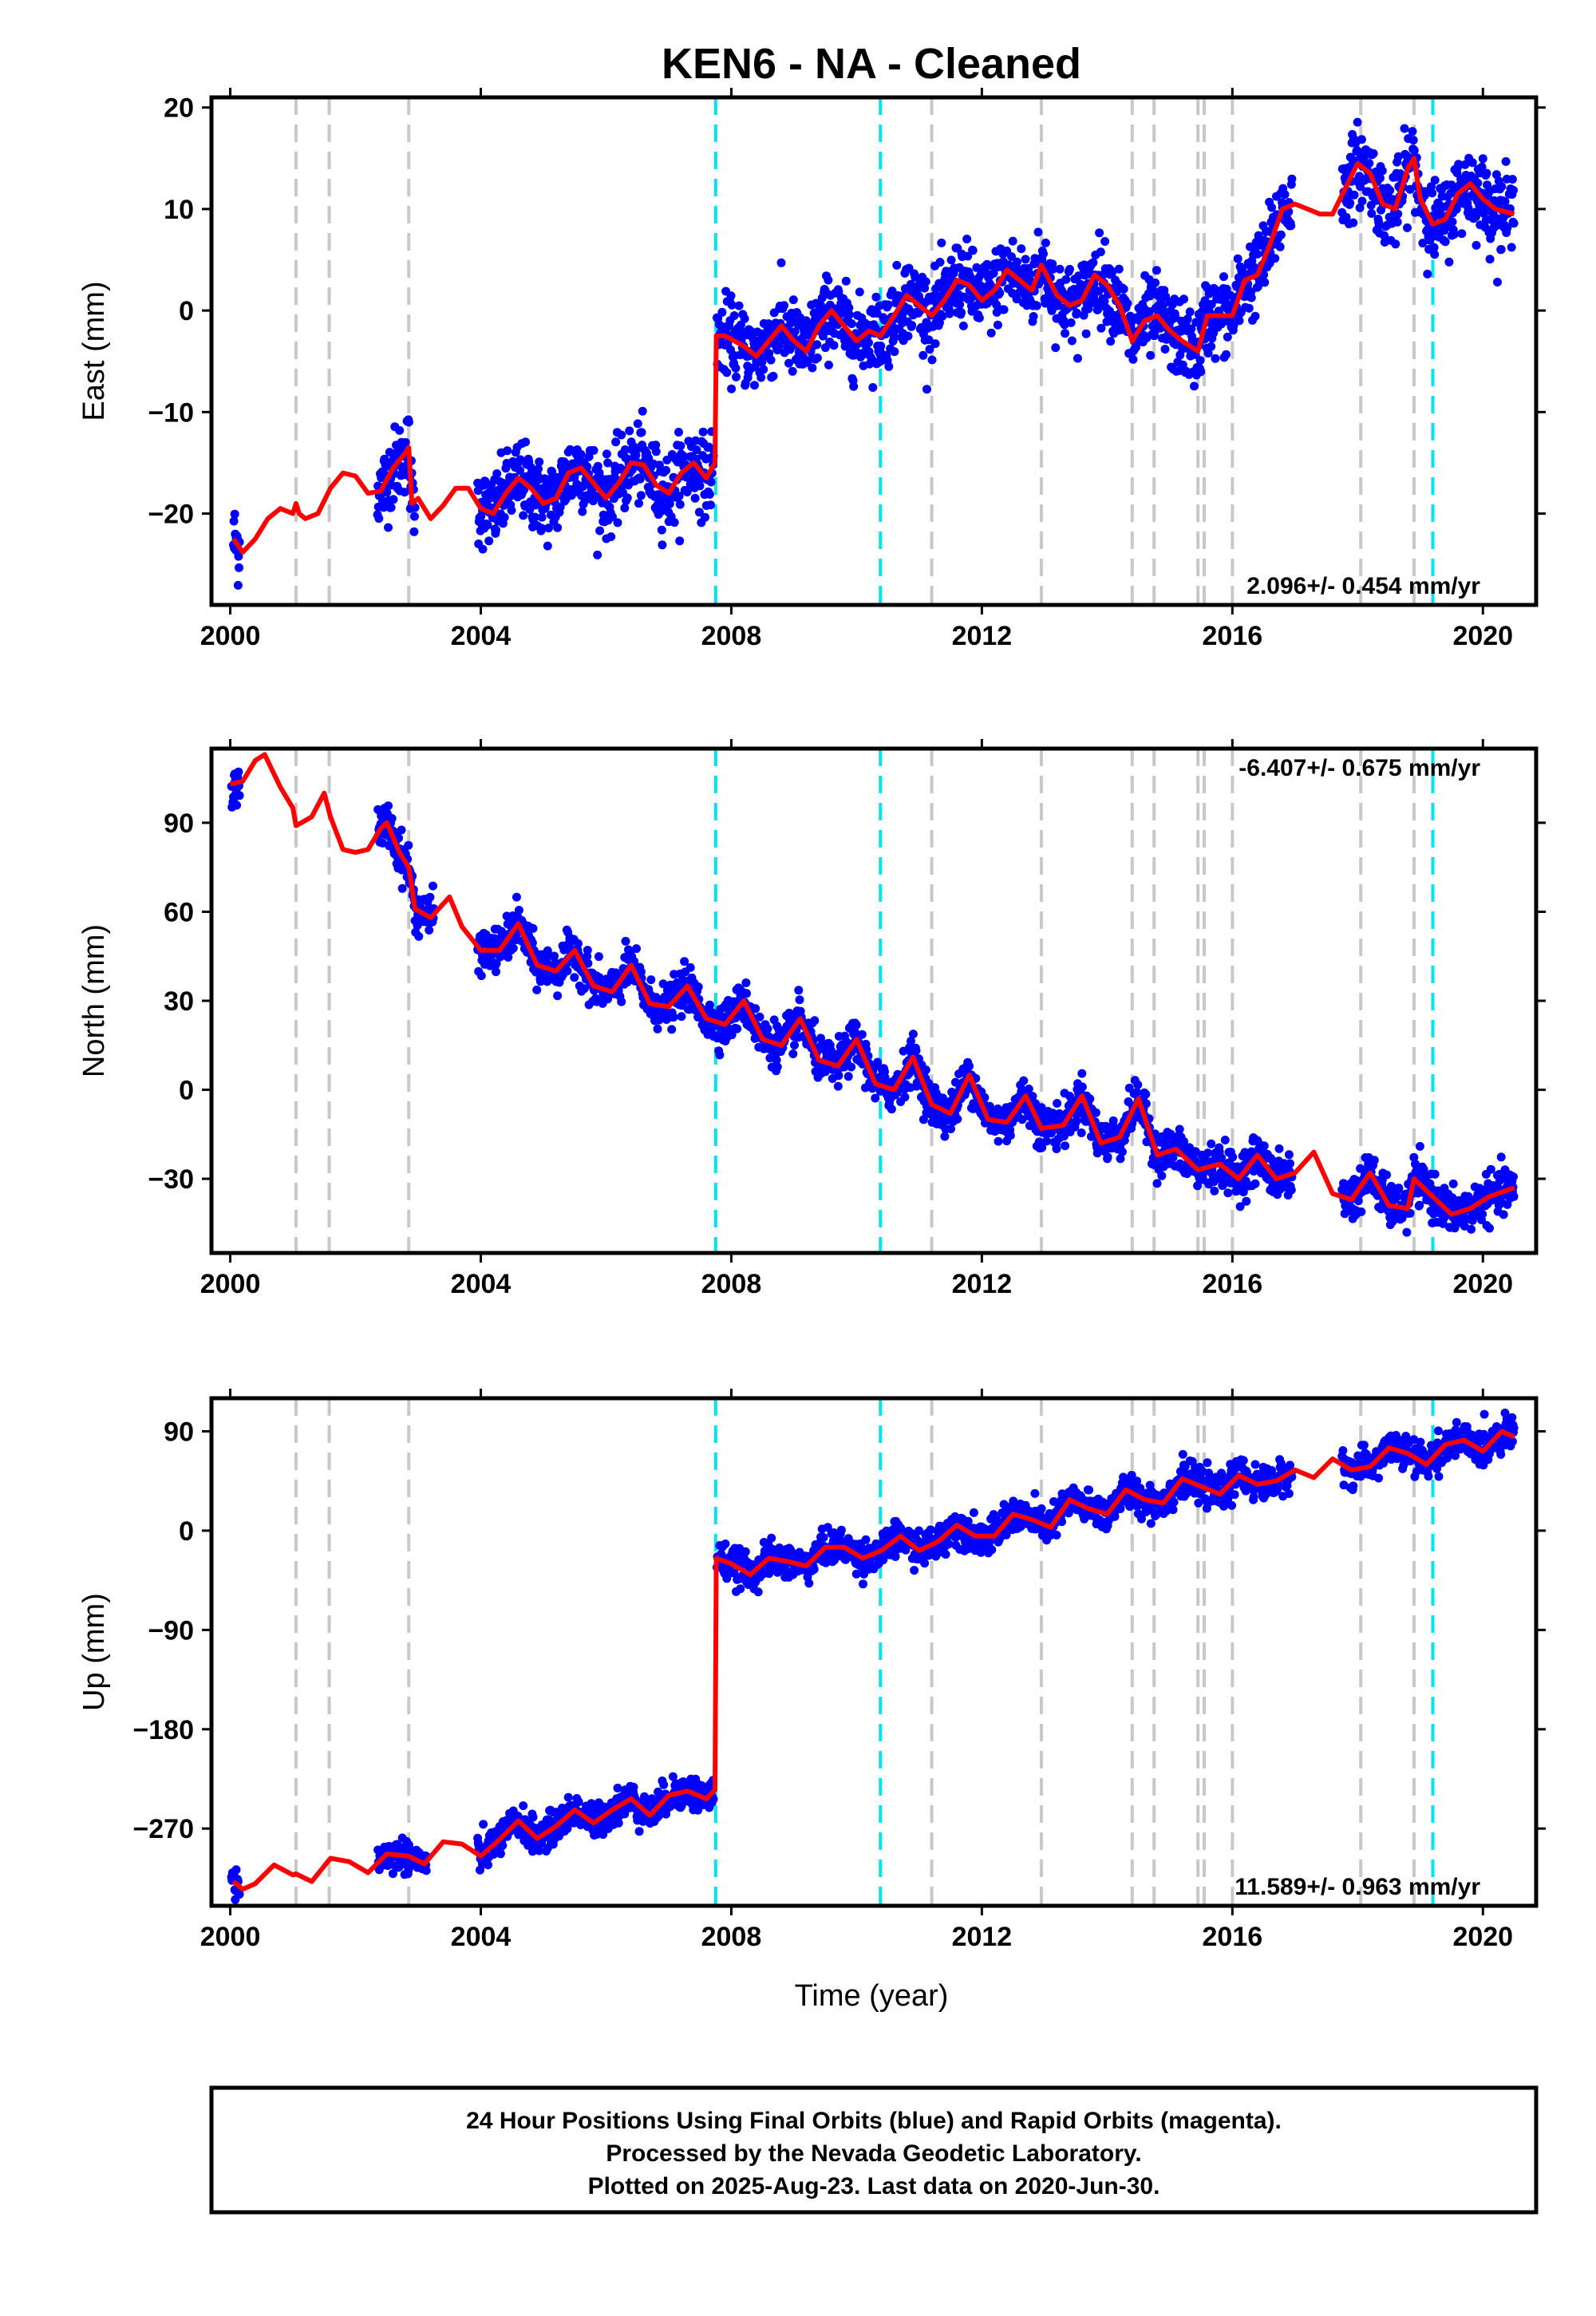  I want to click on y-tick-label: 0, so click(186, 311).